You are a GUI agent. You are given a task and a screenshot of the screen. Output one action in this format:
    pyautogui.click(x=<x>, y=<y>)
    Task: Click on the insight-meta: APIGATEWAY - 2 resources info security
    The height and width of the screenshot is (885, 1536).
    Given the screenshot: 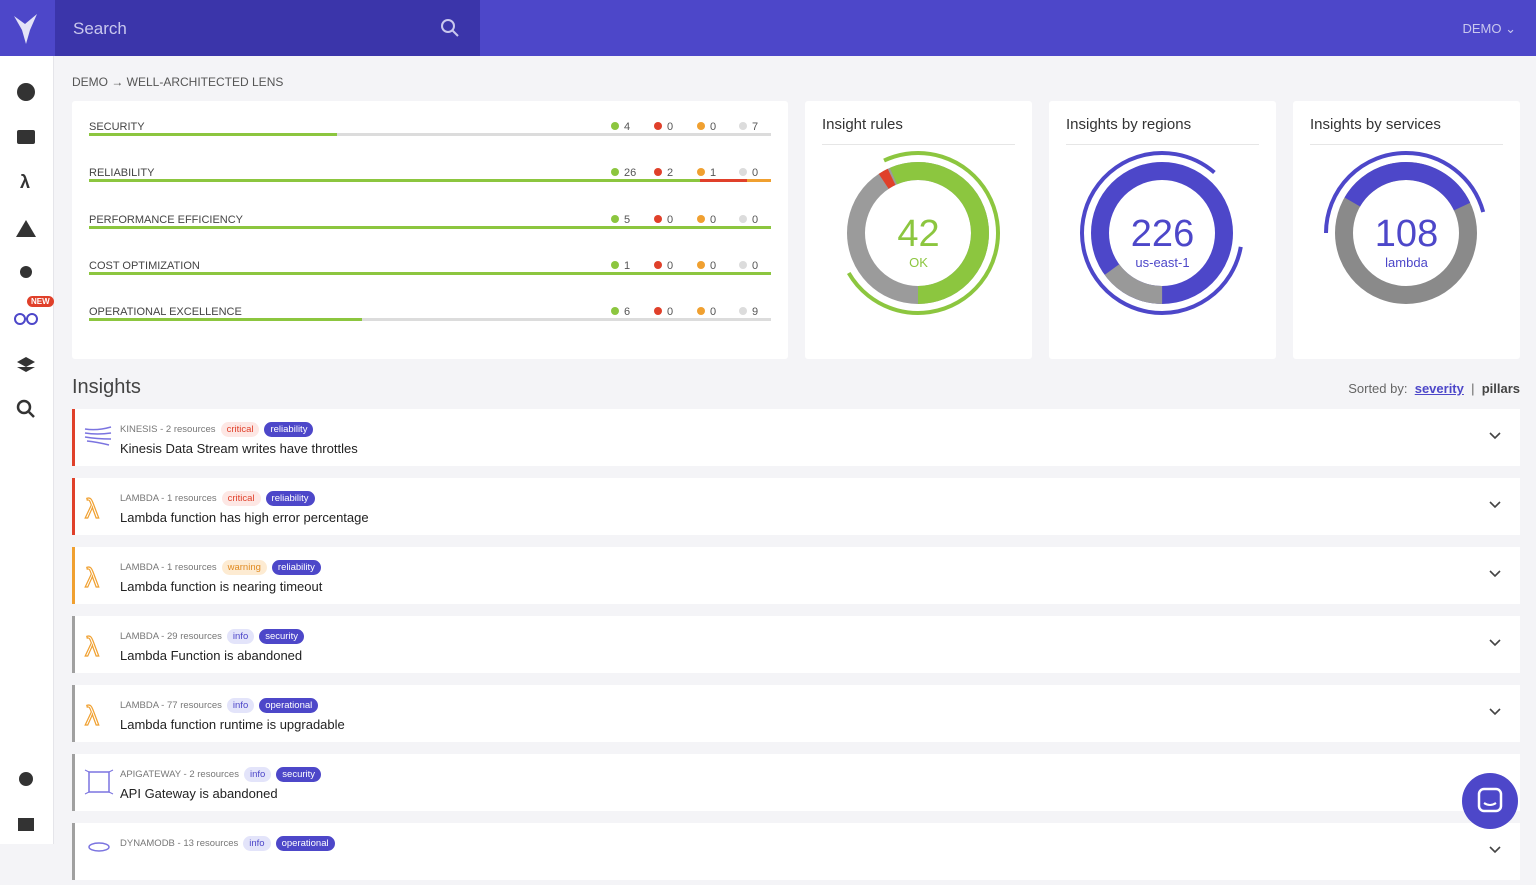 What is the action you would take?
    pyautogui.click(x=221, y=774)
    